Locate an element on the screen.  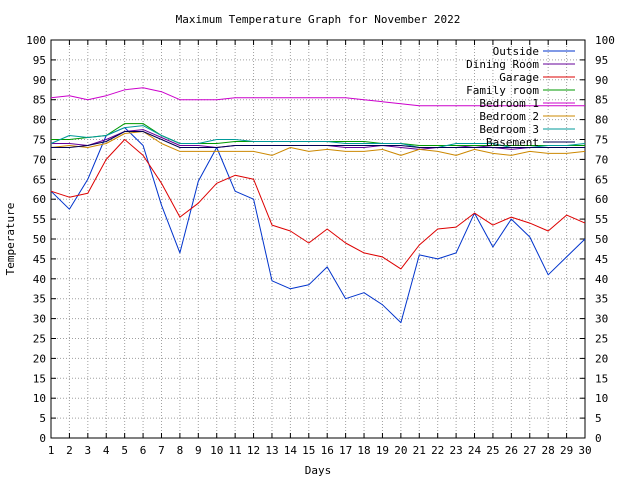
x-tick-label: 20 is located at coordinates (400, 450).